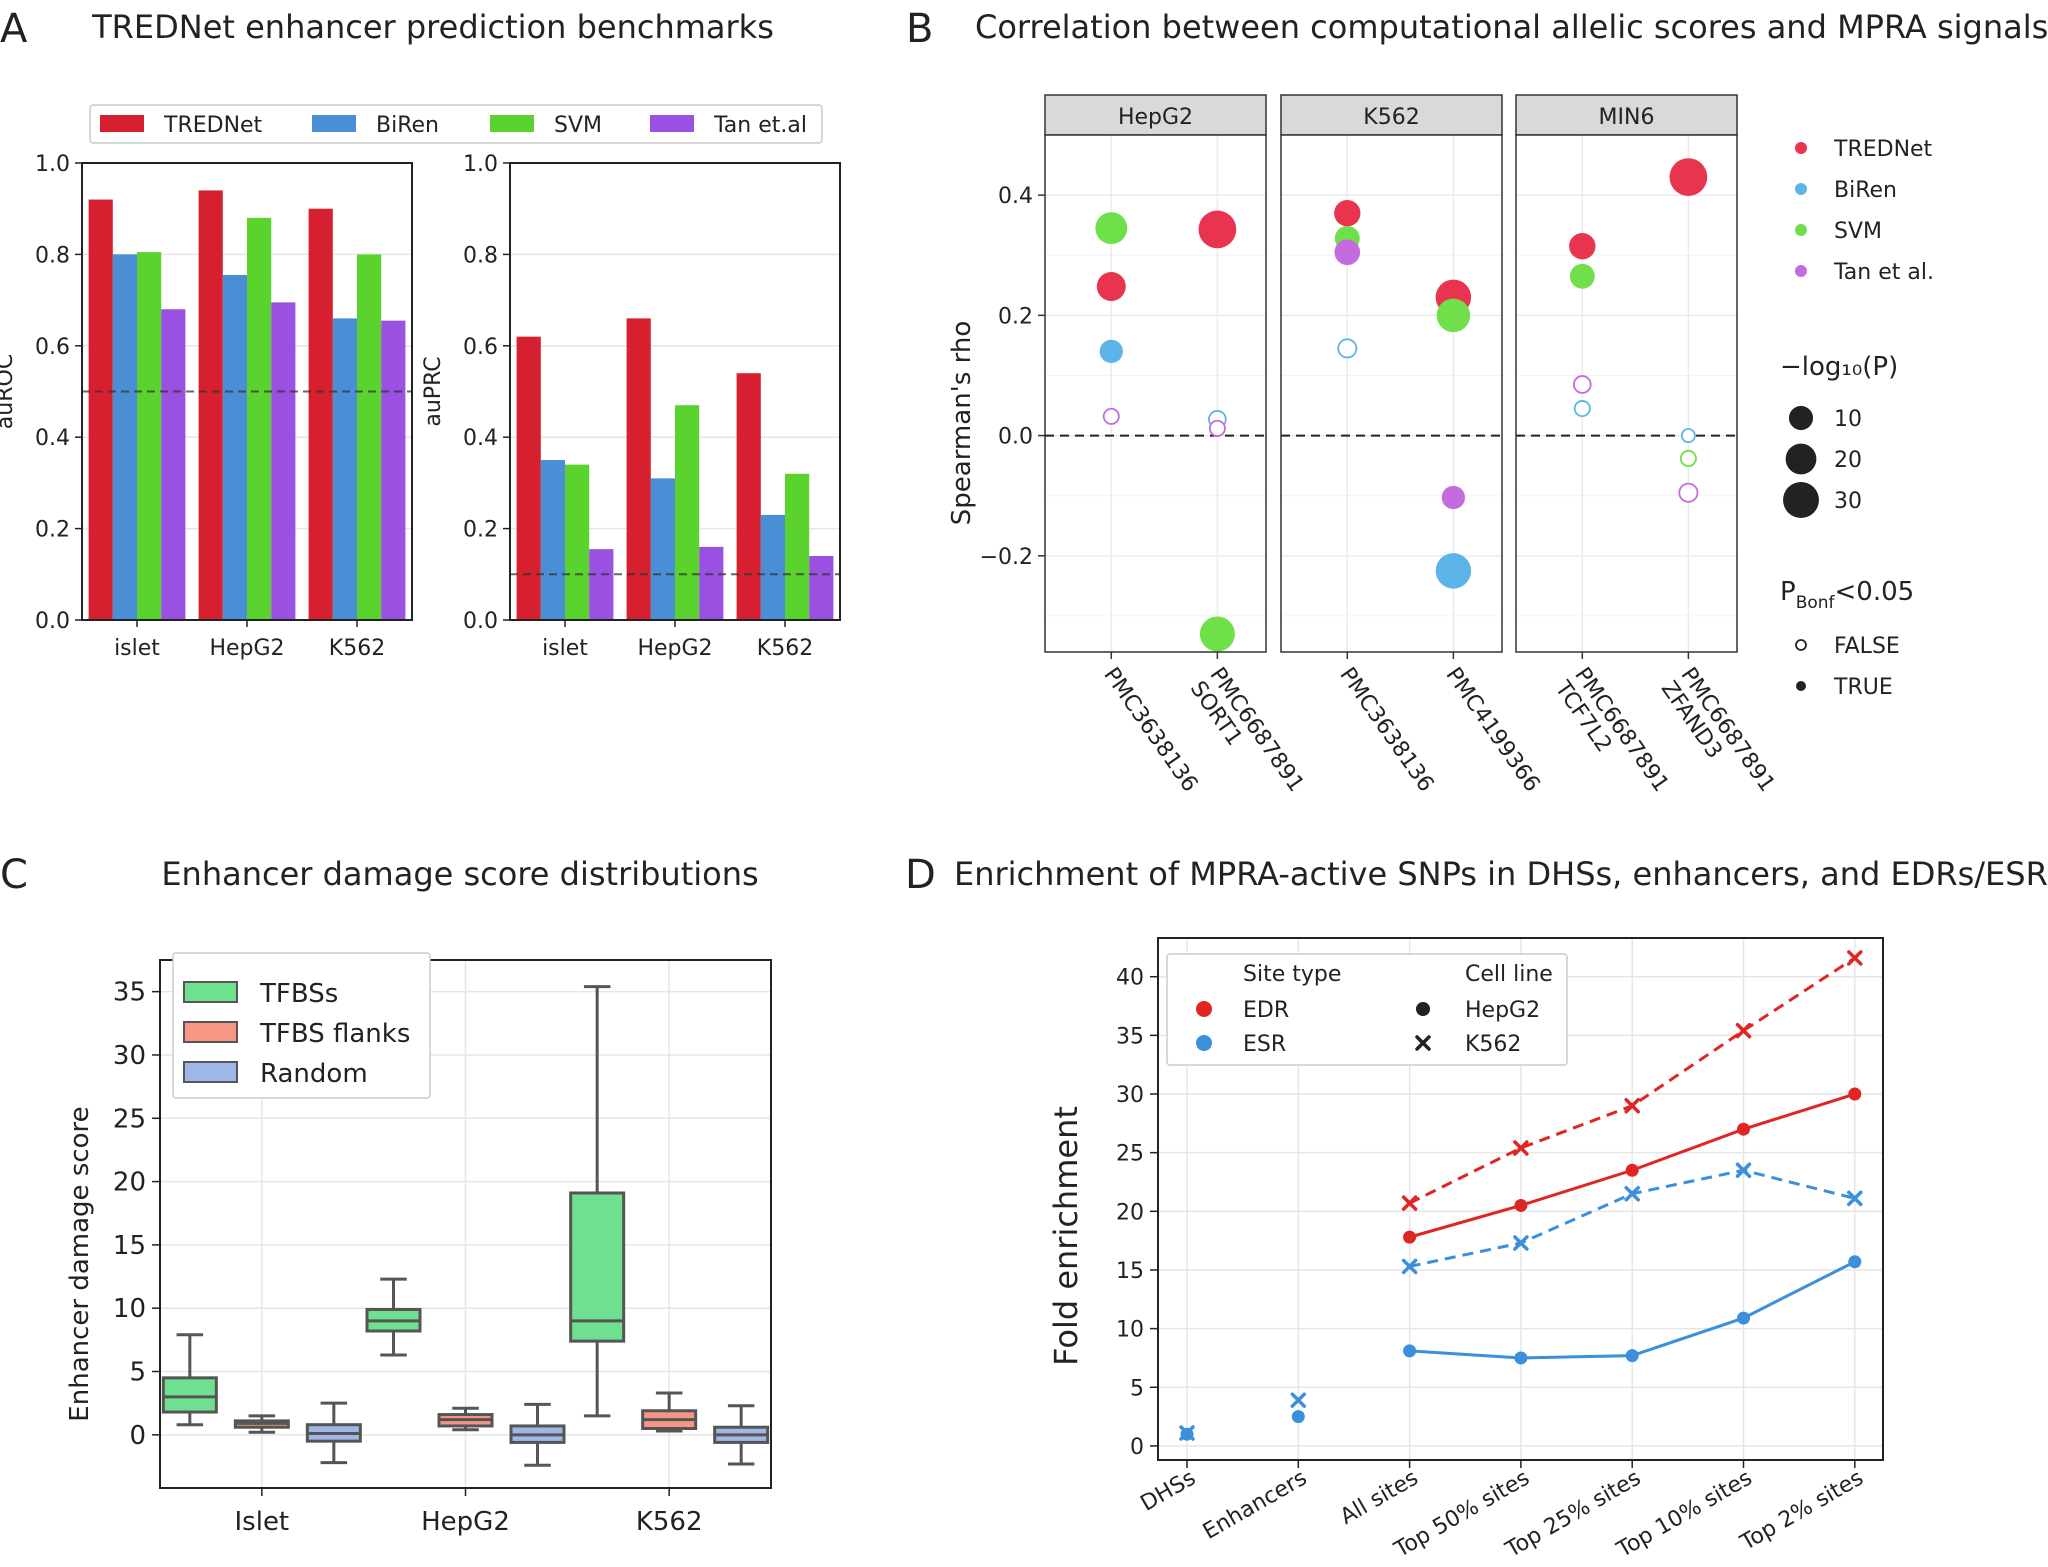 Image resolution: width=2048 pixels, height=1567 pixels. What do you see at coordinates (137, 1436) in the screenshot?
I see `y-tick-label: 0` at bounding box center [137, 1436].